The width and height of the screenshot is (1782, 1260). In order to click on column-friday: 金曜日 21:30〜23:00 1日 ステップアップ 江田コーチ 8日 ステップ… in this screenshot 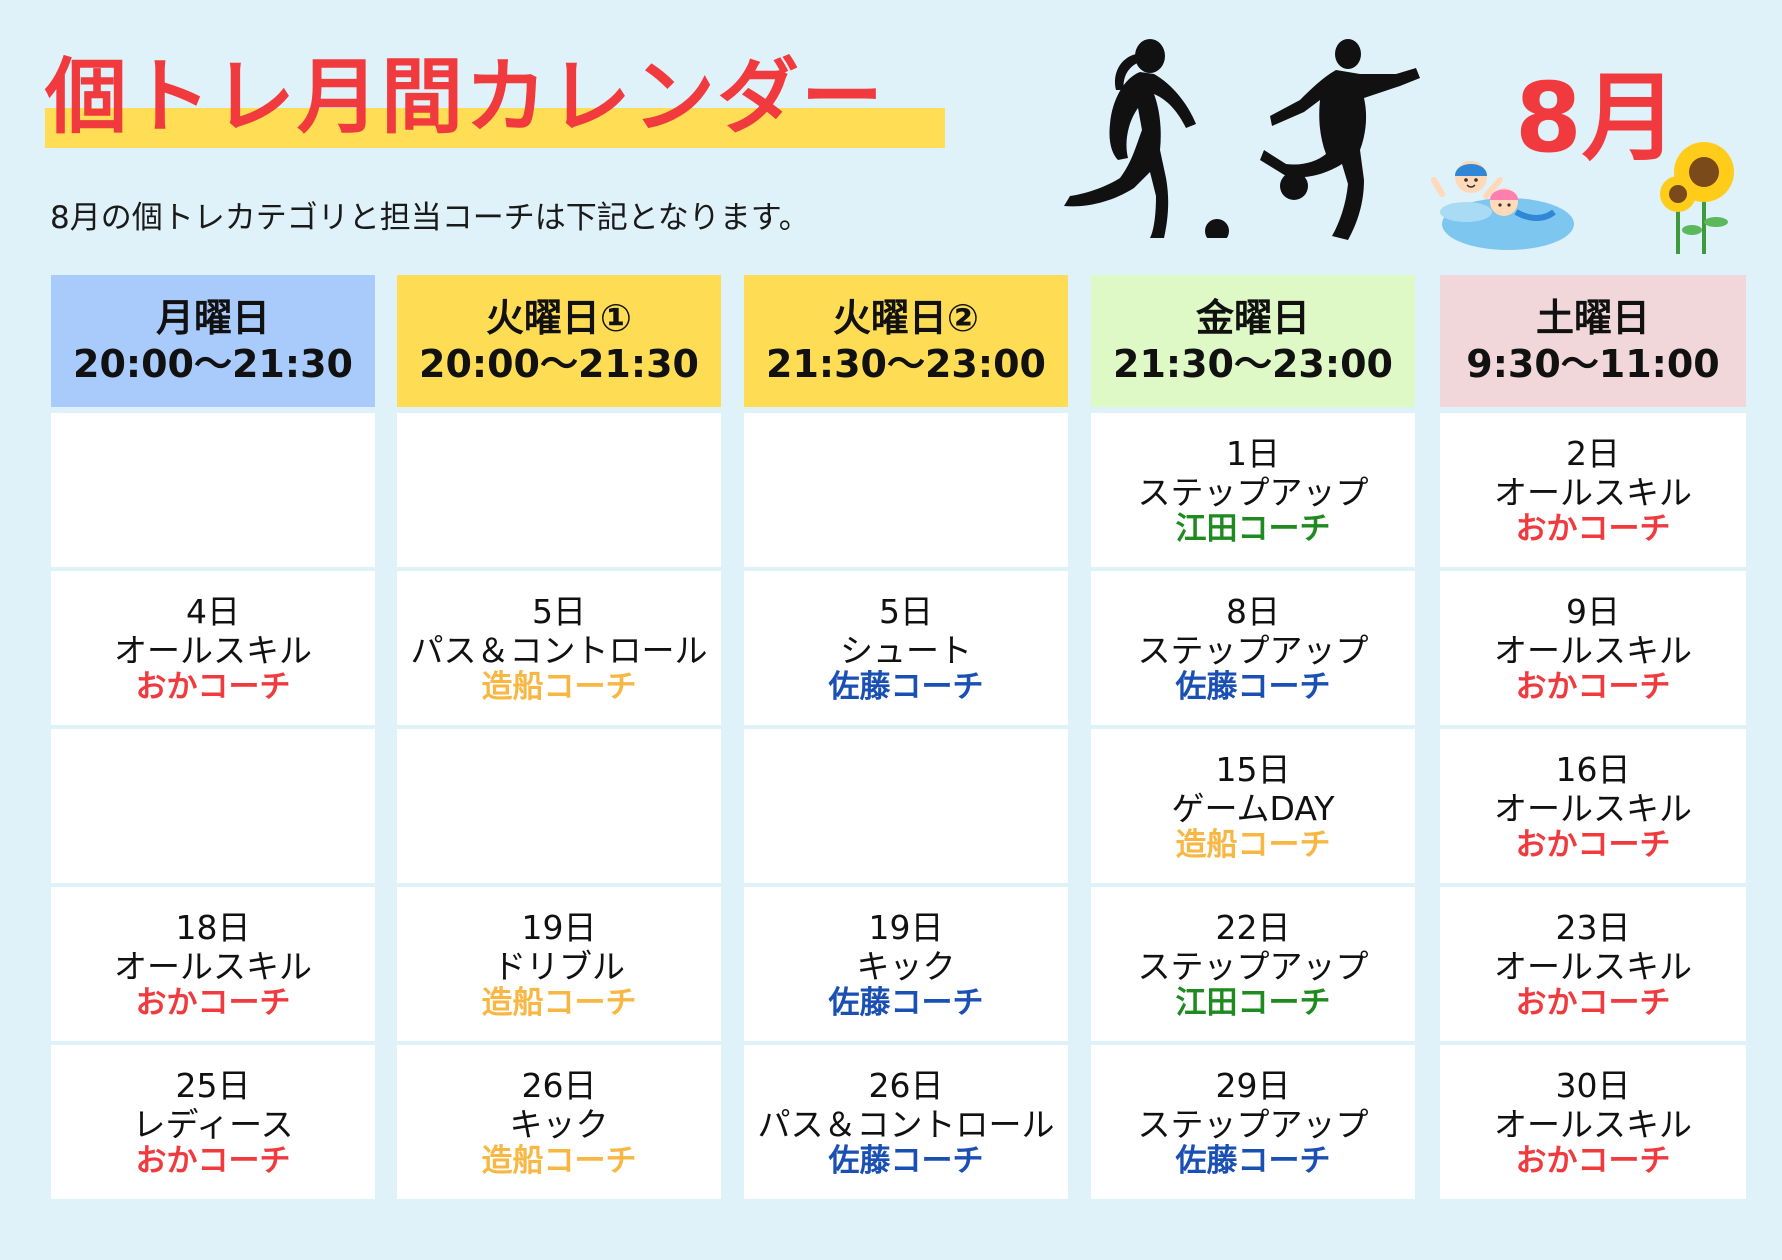, I will do `click(1253, 737)`.